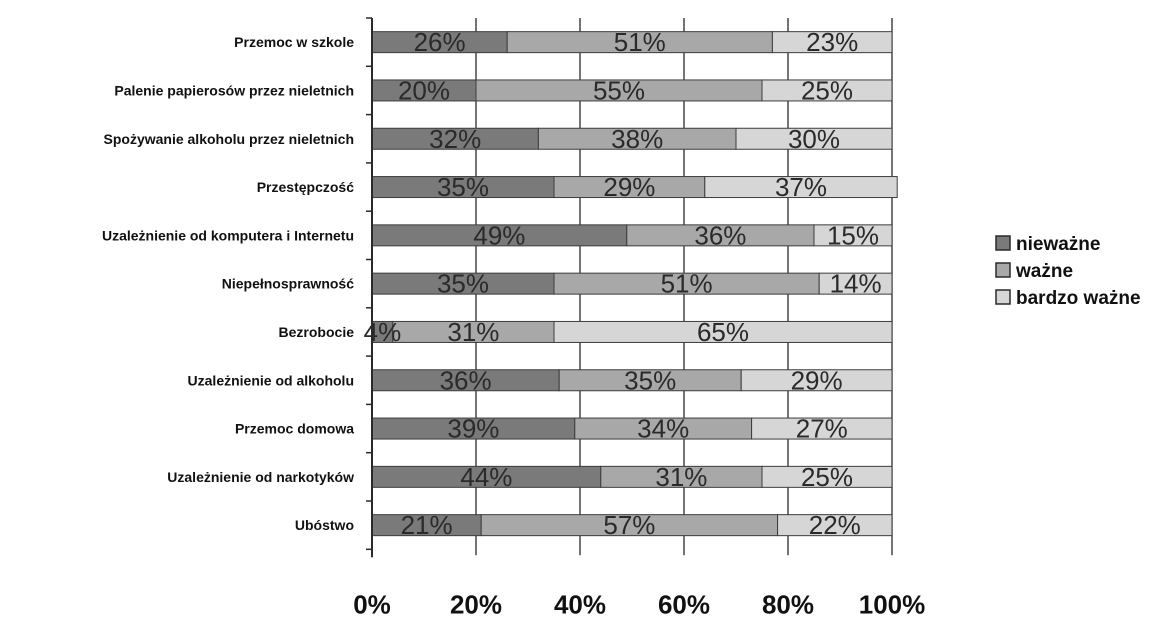  What do you see at coordinates (892, 604) in the screenshot?
I see `x-tick-label: 100%` at bounding box center [892, 604].